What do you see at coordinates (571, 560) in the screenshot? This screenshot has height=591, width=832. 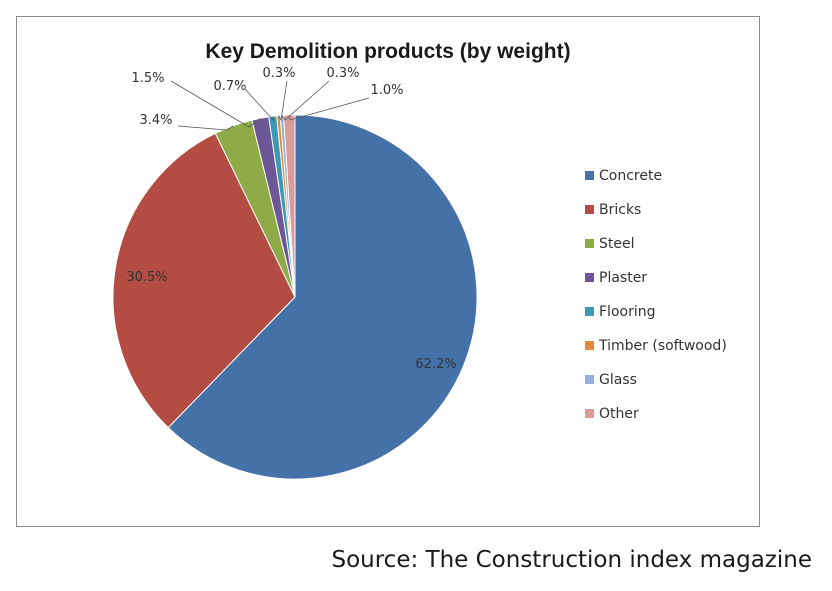 I see `source-caption: Source: The Construction index magazine` at bounding box center [571, 560].